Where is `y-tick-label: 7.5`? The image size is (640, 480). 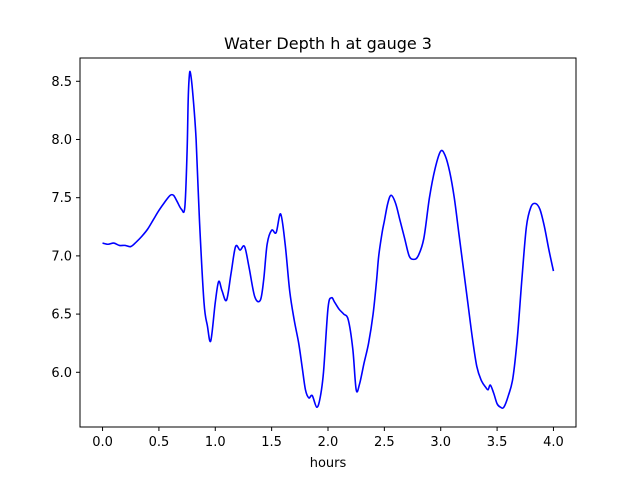 y-tick-label: 7.5 is located at coordinates (61, 198).